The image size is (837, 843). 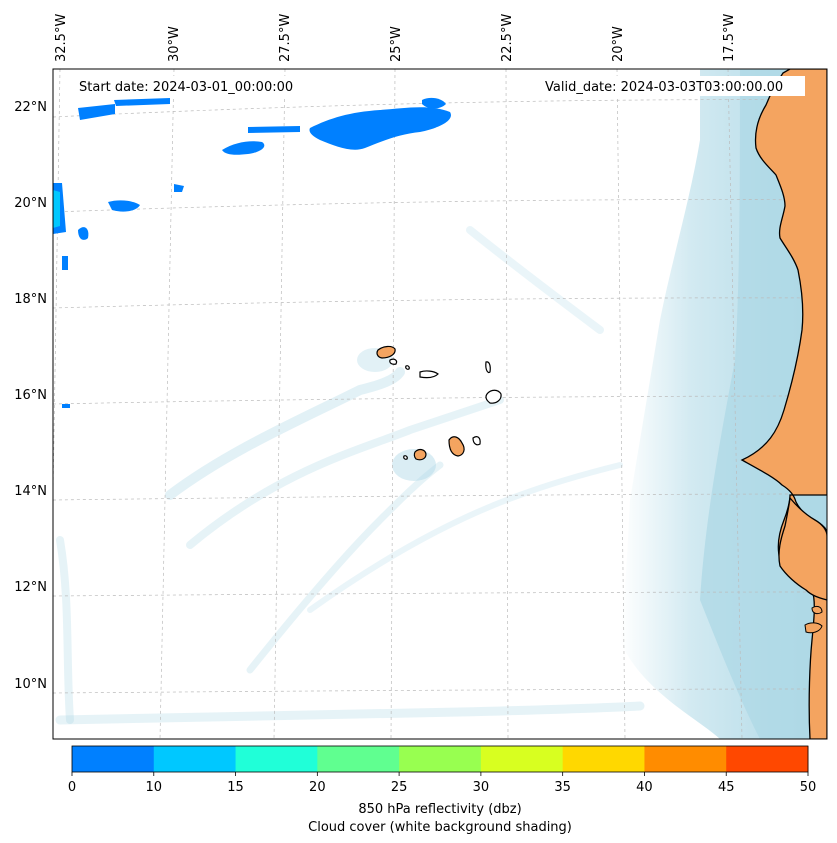 What do you see at coordinates (664, 87) in the screenshot?
I see `valid-date-label: Valid_date: 2024-03-03T03:00:00.00` at bounding box center [664, 87].